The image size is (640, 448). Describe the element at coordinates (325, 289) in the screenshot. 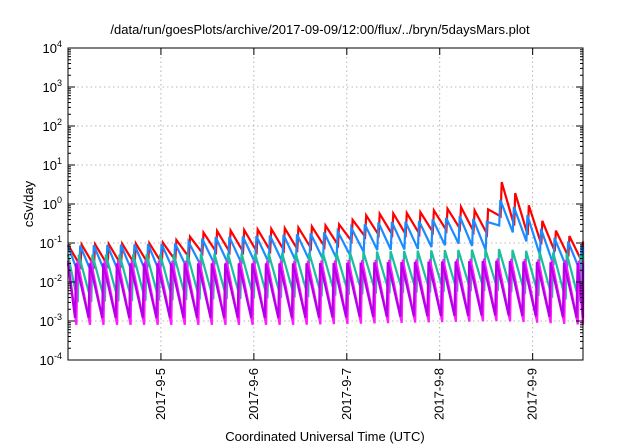

I see `series-line` at that location.